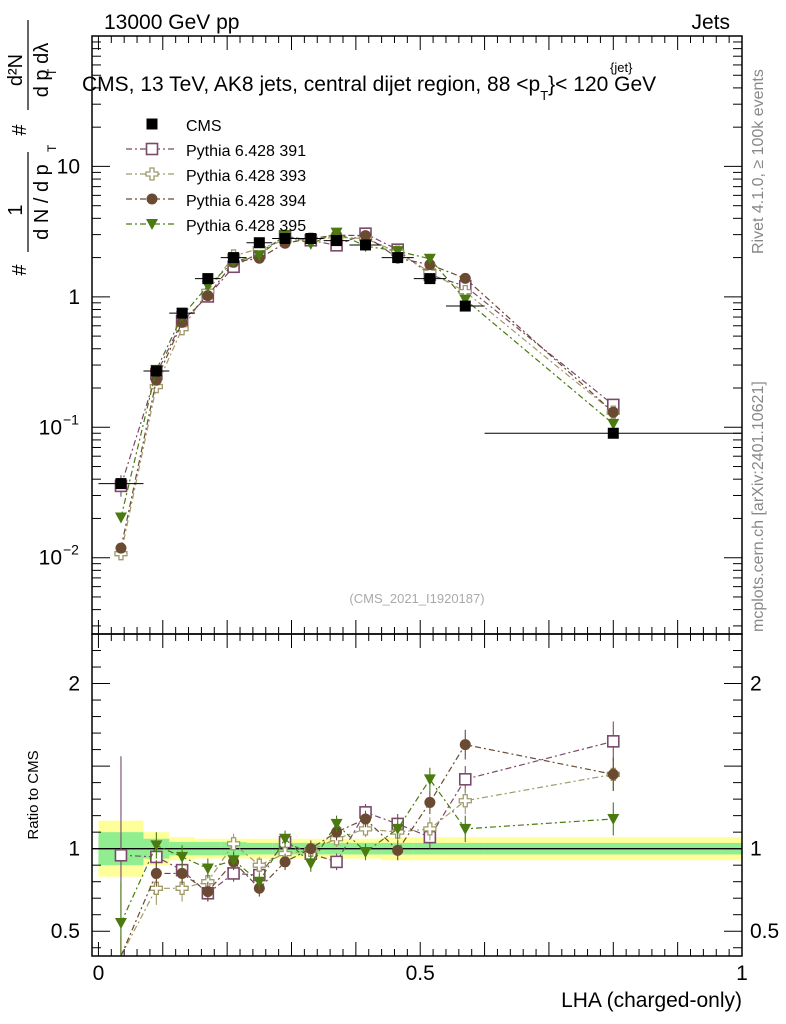 Image resolution: width=786 pixels, height=1024 pixels. What do you see at coordinates (171, 22) in the screenshot?
I see `header-left: 13000 GeV pp` at bounding box center [171, 22].